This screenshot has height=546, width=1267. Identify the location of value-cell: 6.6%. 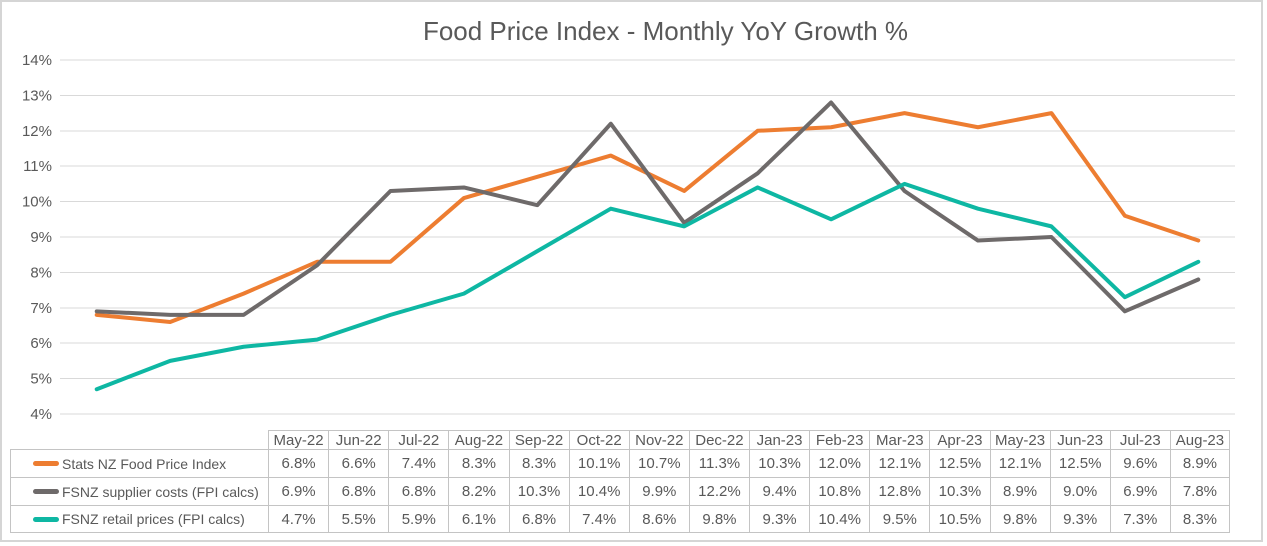
(358, 463).